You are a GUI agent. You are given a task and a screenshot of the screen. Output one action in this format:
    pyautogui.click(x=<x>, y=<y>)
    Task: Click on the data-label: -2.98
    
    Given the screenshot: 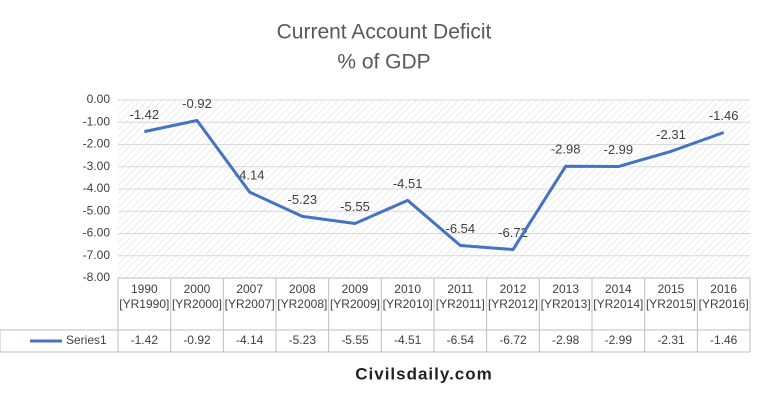 What is the action you would take?
    pyautogui.click(x=566, y=149)
    